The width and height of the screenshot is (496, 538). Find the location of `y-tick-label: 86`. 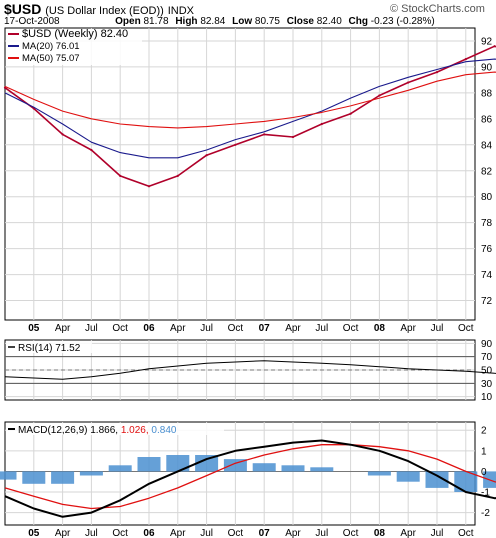

y-tick-label: 86 is located at coordinates (487, 119).